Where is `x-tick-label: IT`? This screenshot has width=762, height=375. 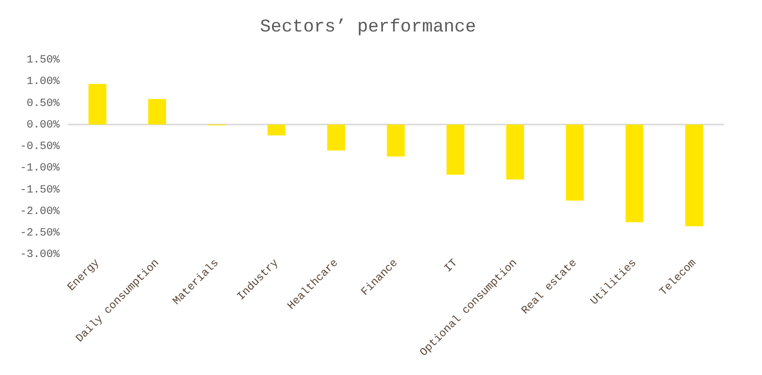
x-tick-label: IT is located at coordinates (451, 266).